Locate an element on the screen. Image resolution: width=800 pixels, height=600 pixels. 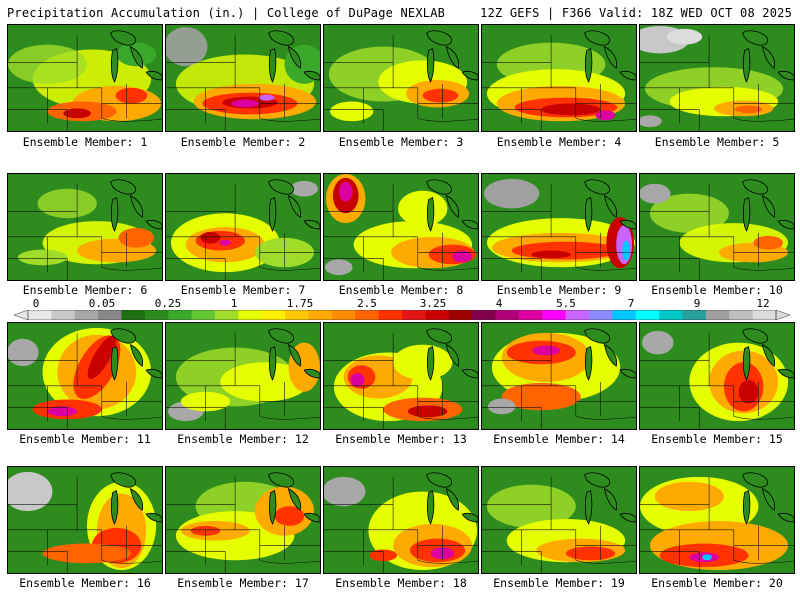
member-label-20: Ensemble Member: 20 is located at coordinates (717, 583).